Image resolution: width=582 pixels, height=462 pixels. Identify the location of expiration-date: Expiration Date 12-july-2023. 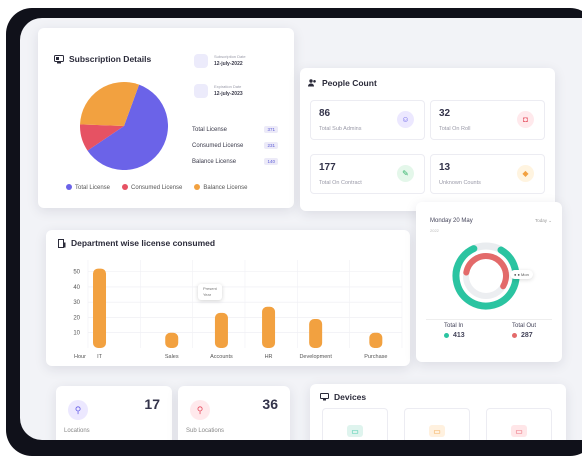
(218, 91).